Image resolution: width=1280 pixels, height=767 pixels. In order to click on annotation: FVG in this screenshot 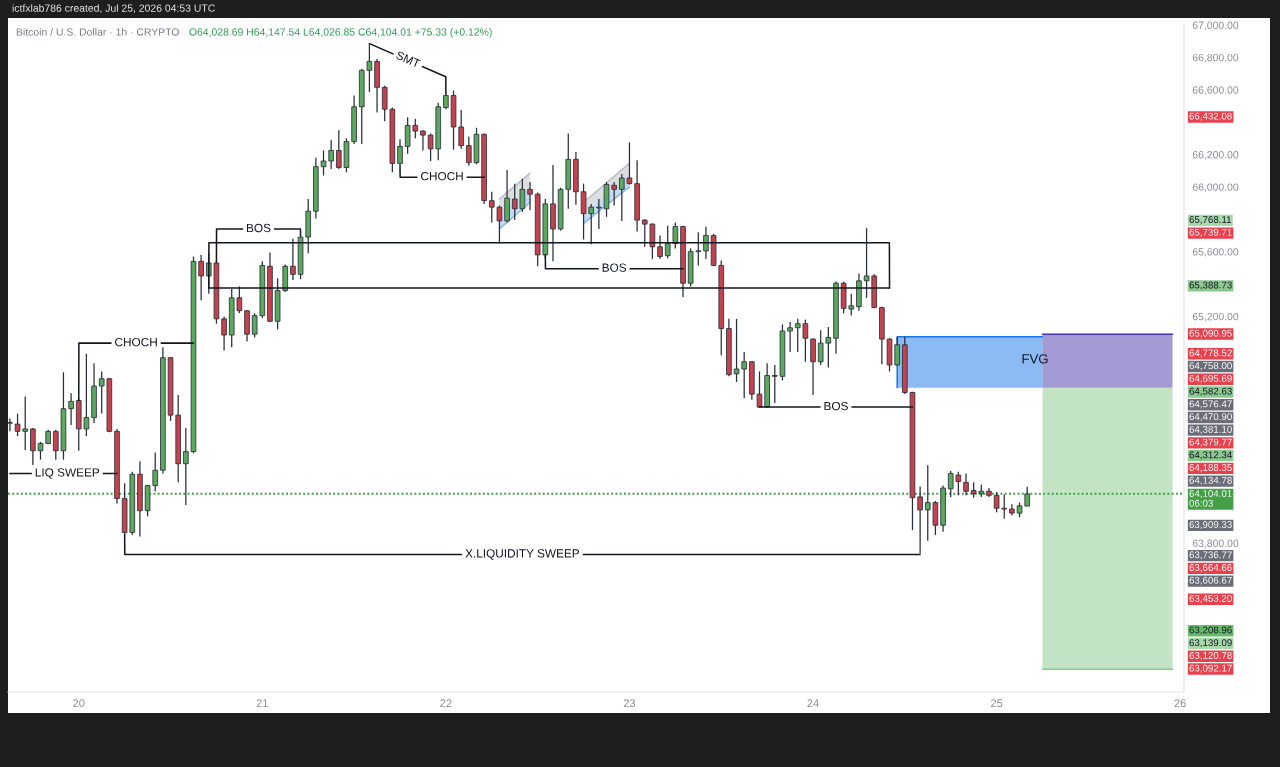, I will do `click(1035, 359)`.